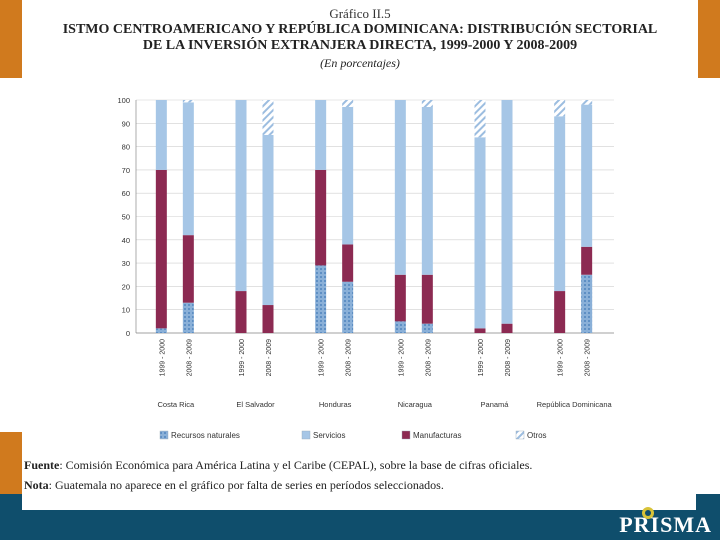 The image size is (720, 540). Describe the element at coordinates (36, 485) in the screenshot. I see `note-label: Nota` at that location.